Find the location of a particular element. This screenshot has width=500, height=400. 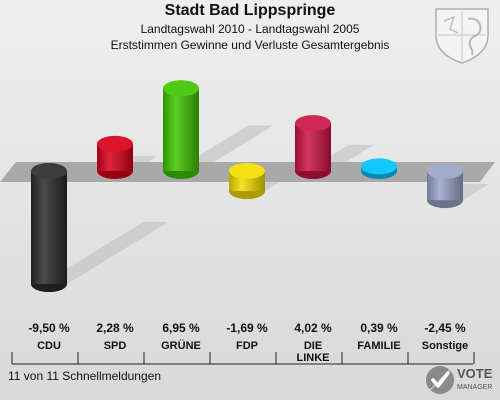

value-label-familie: 0,39 % is located at coordinates (379, 328).